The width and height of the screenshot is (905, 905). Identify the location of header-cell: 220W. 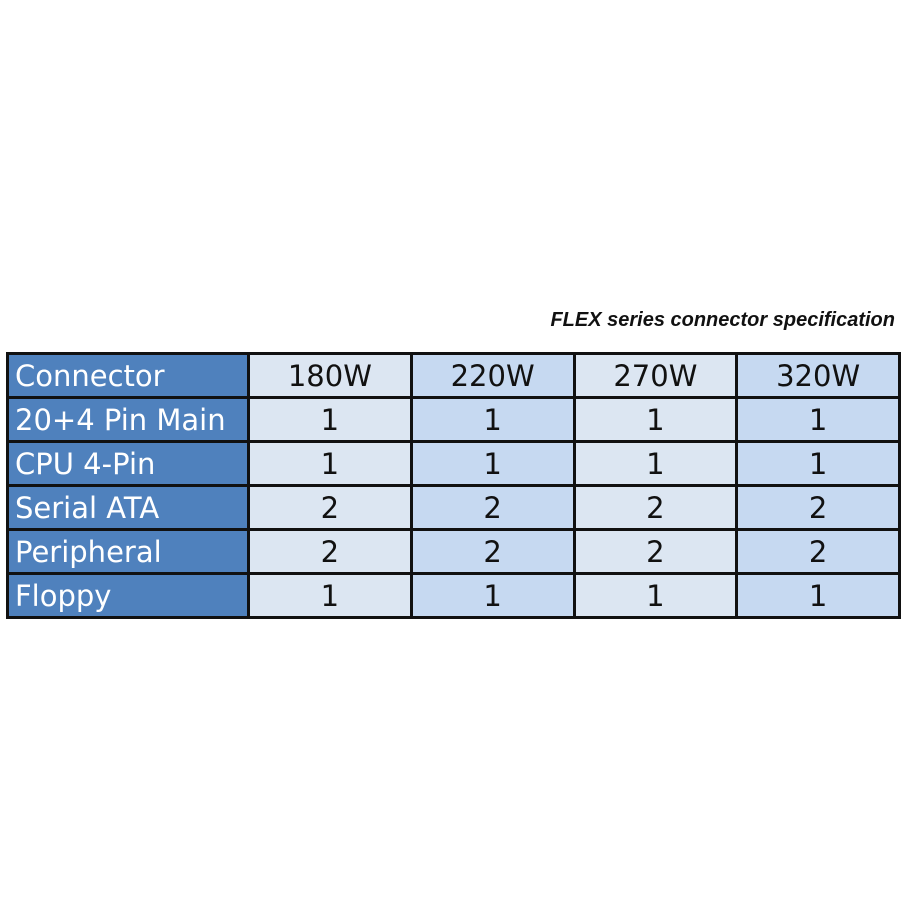
(492, 375).